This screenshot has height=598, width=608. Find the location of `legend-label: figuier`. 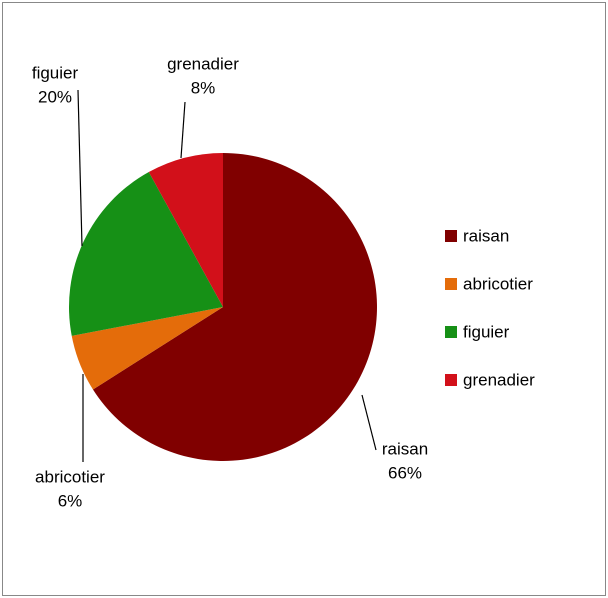

legend-label: figuier is located at coordinates (486, 331).